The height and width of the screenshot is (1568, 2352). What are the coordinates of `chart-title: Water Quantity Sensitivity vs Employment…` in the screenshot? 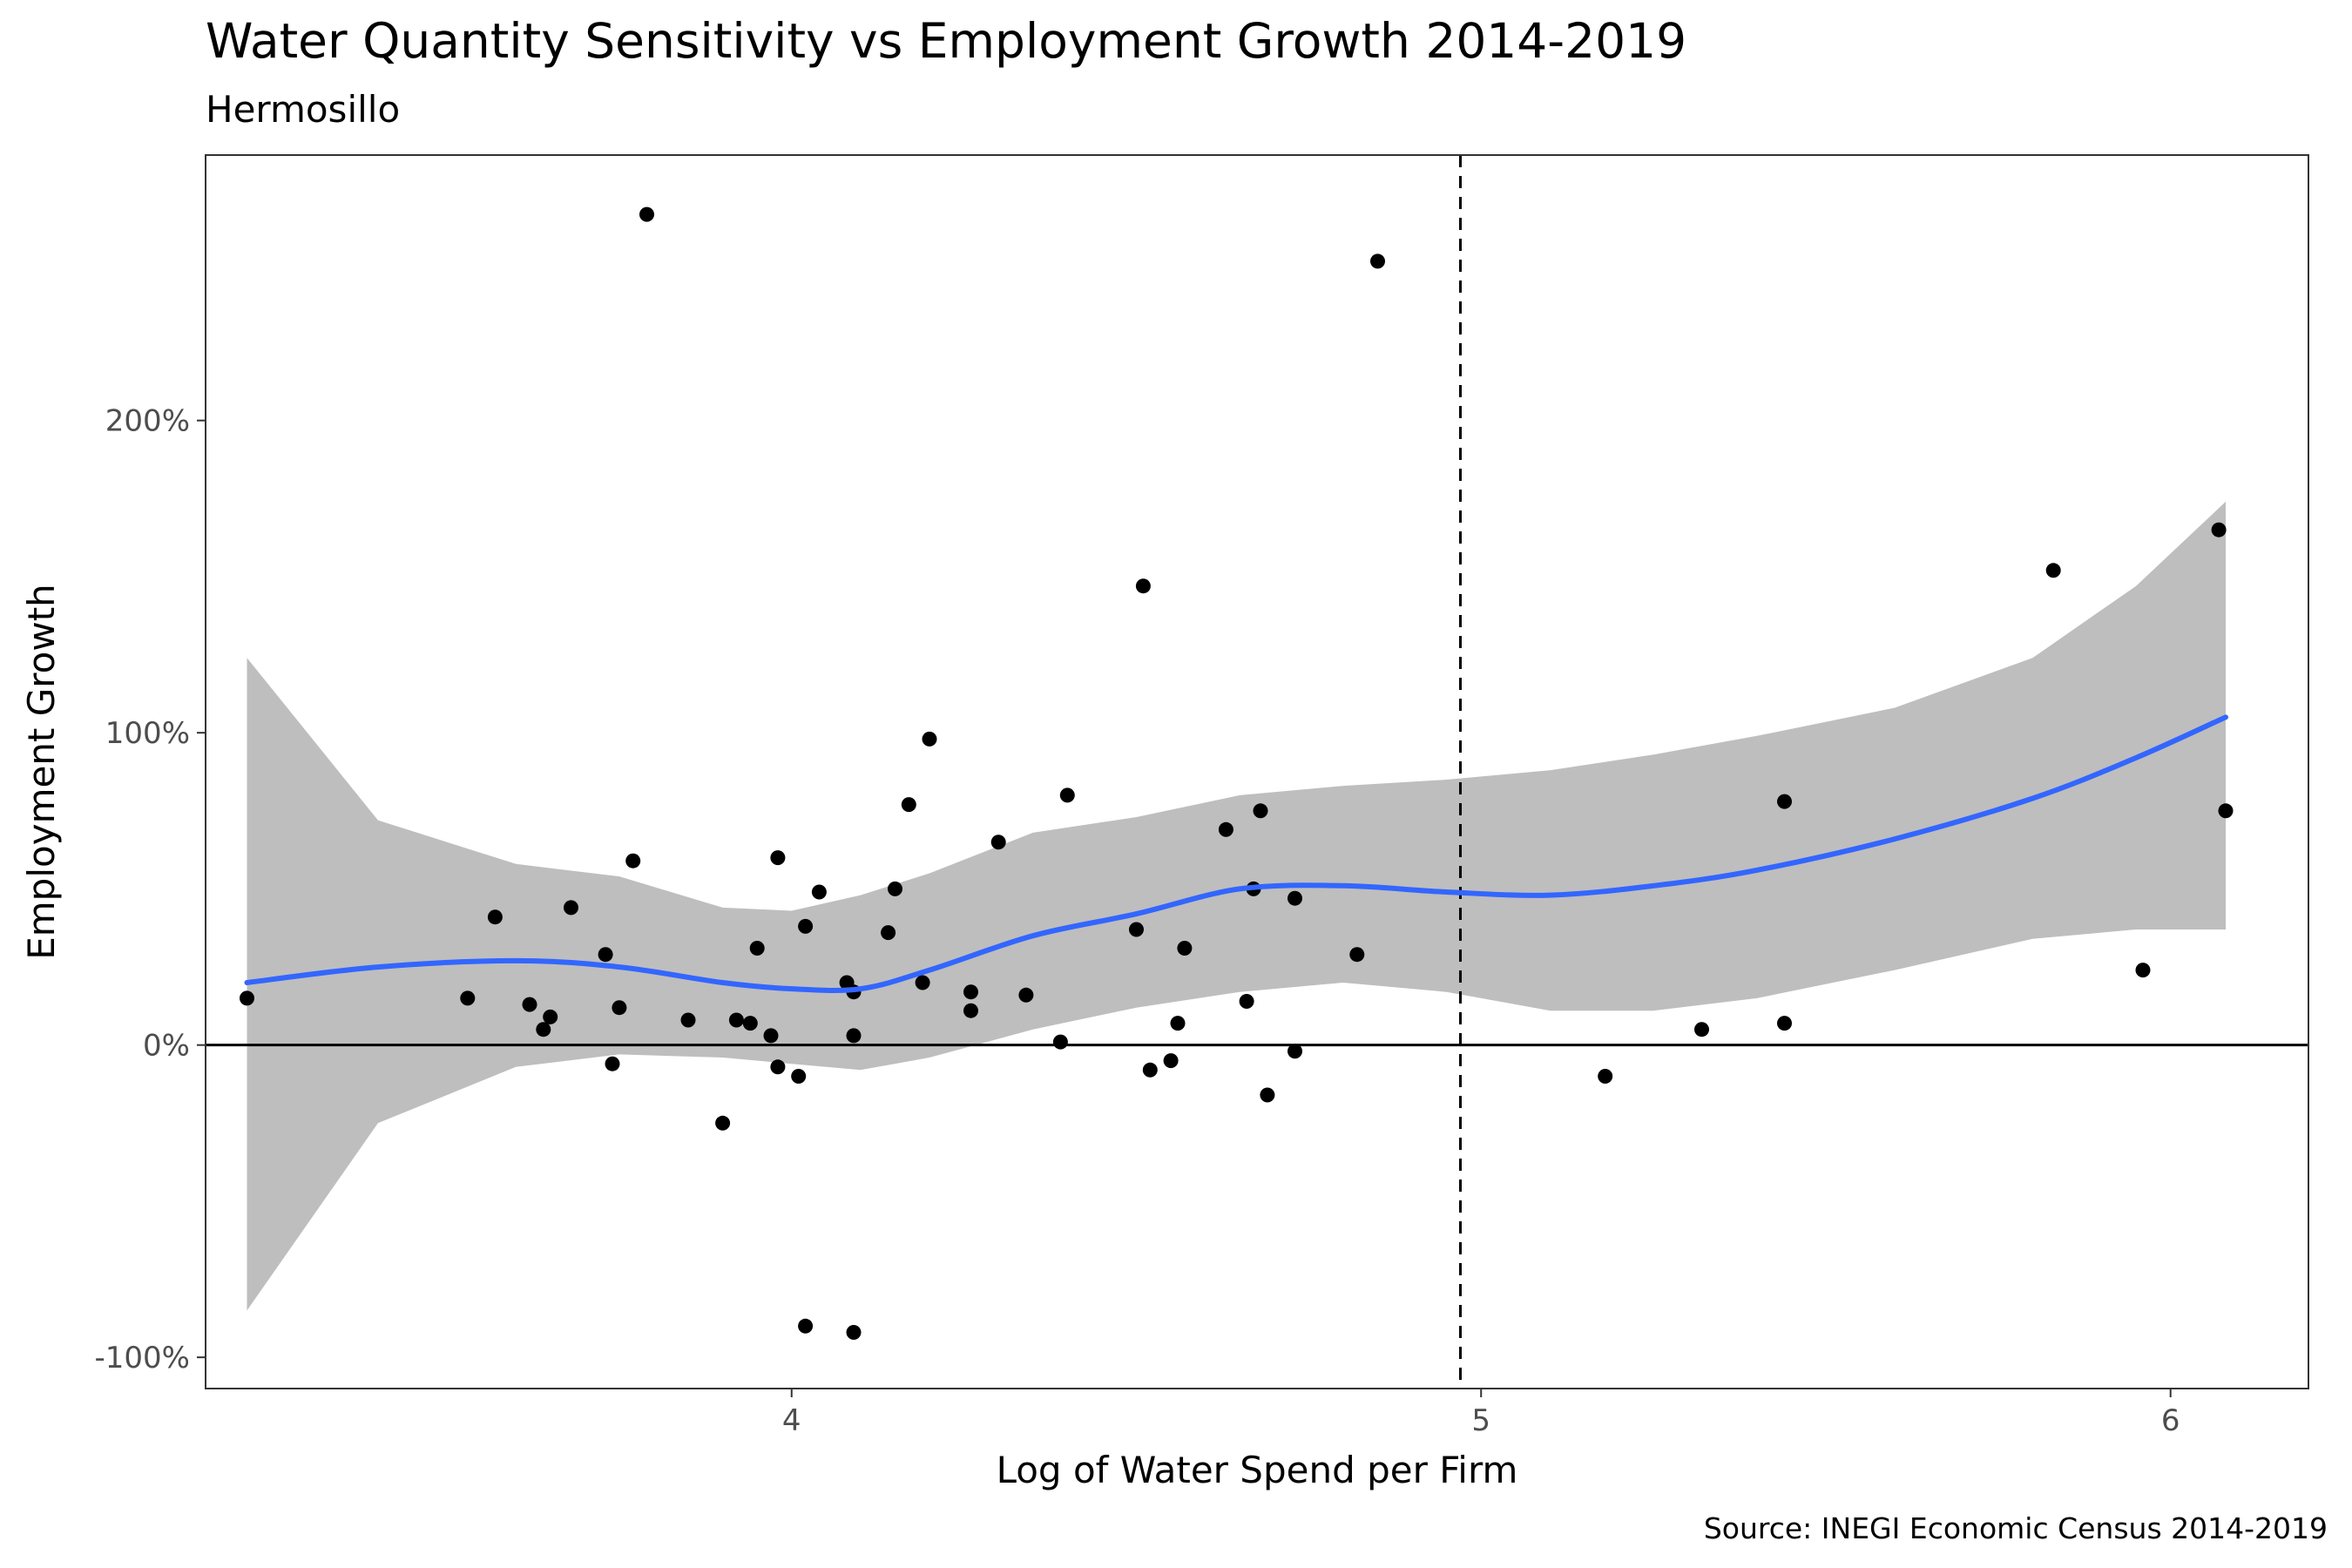 It's located at (946, 41).